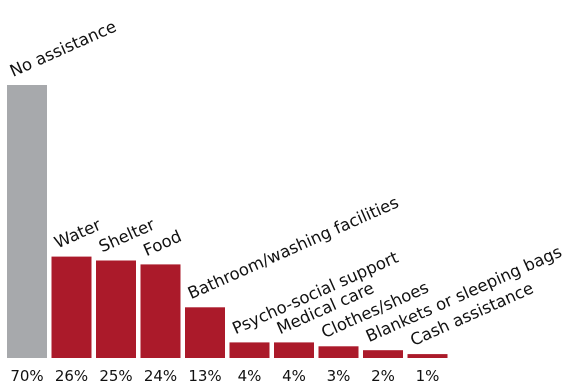  What do you see at coordinates (383, 376) in the screenshot?
I see `value-label-blankets-or-sleeping-bags: 2%` at bounding box center [383, 376].